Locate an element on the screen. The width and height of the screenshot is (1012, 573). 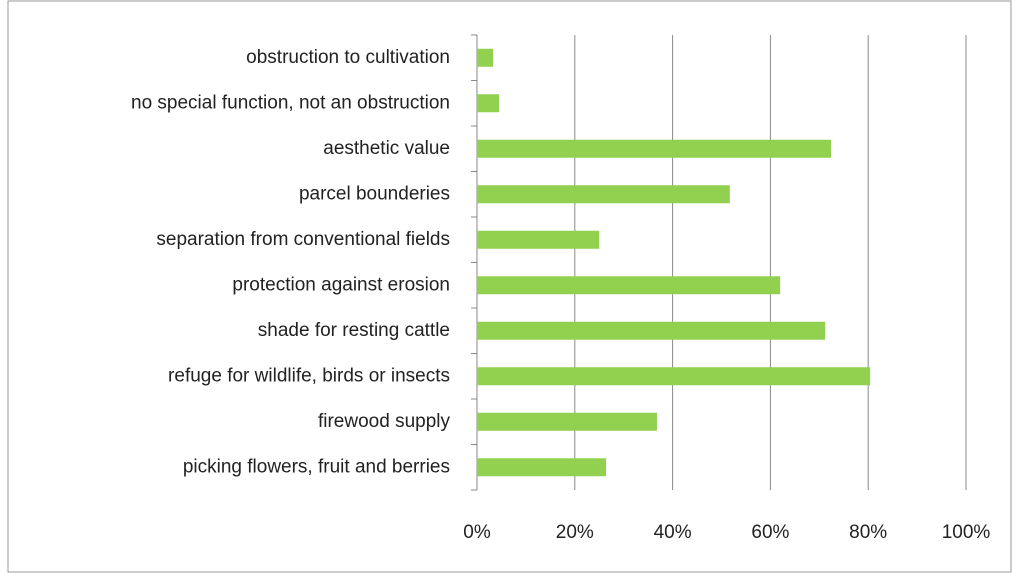
y-tick-label: shade for resting cattle is located at coordinates (354, 330).